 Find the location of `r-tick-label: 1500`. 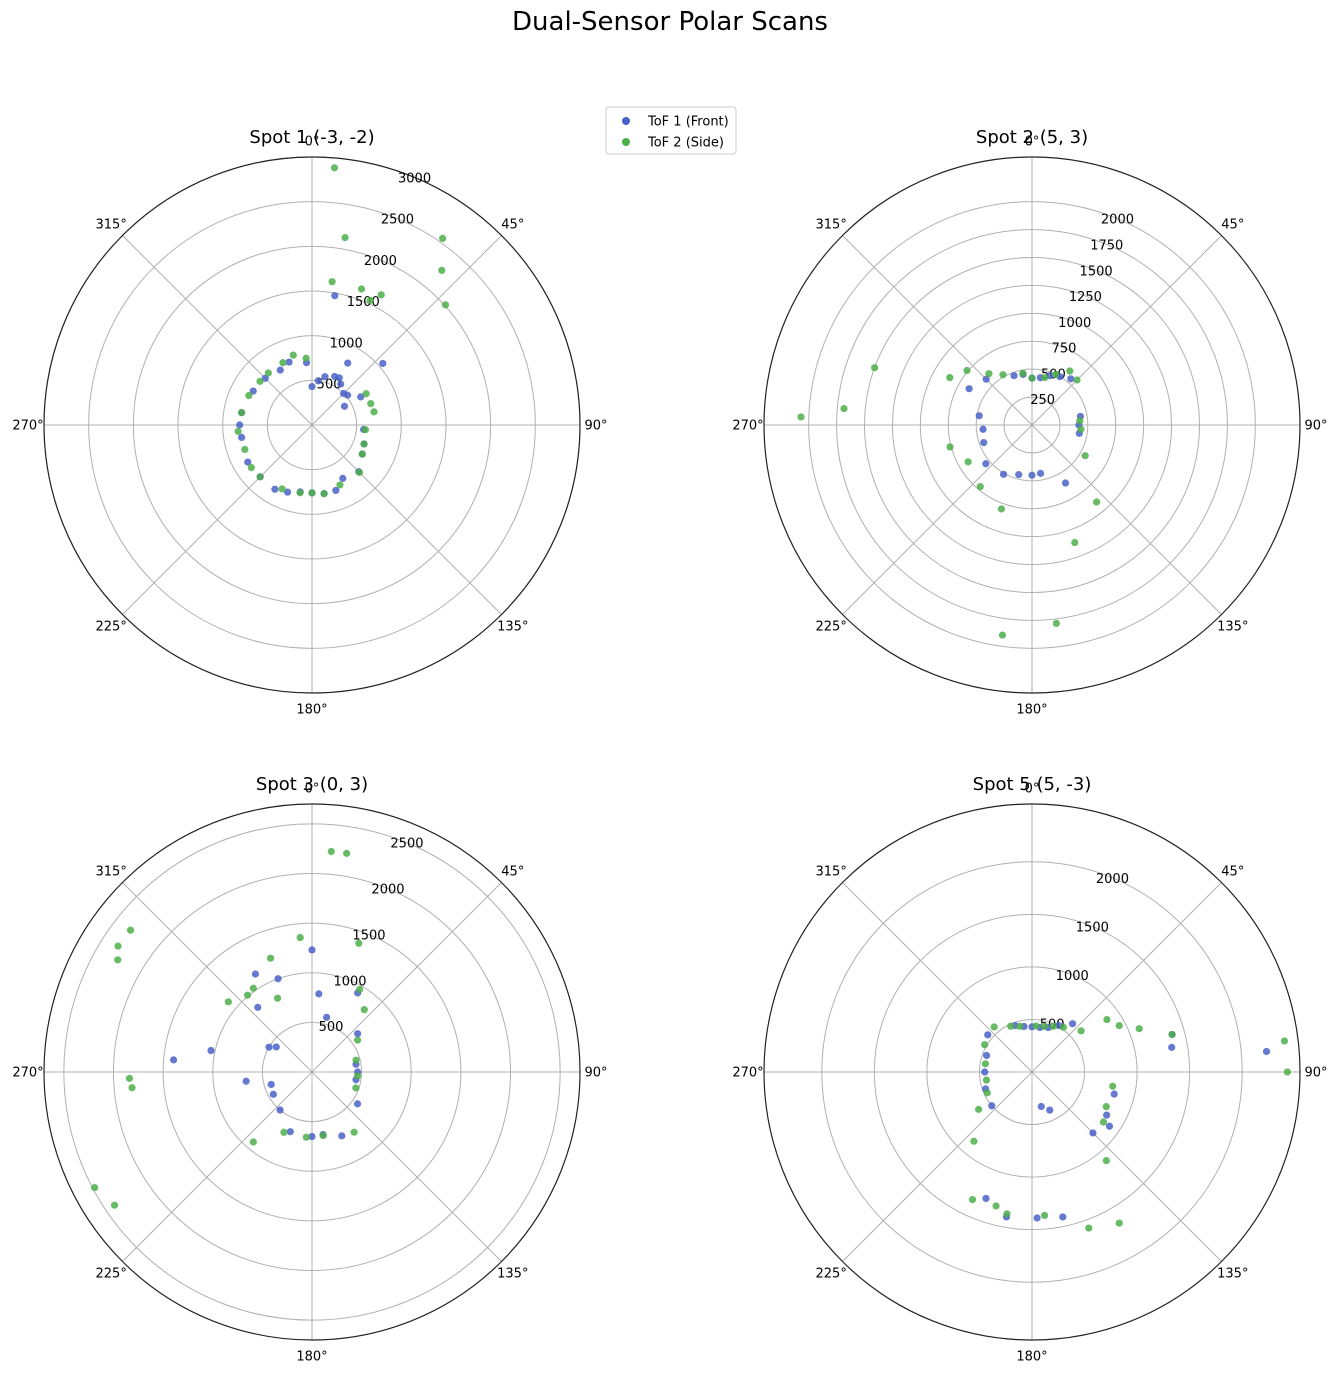

r-tick-label: 1500 is located at coordinates (368, 935).